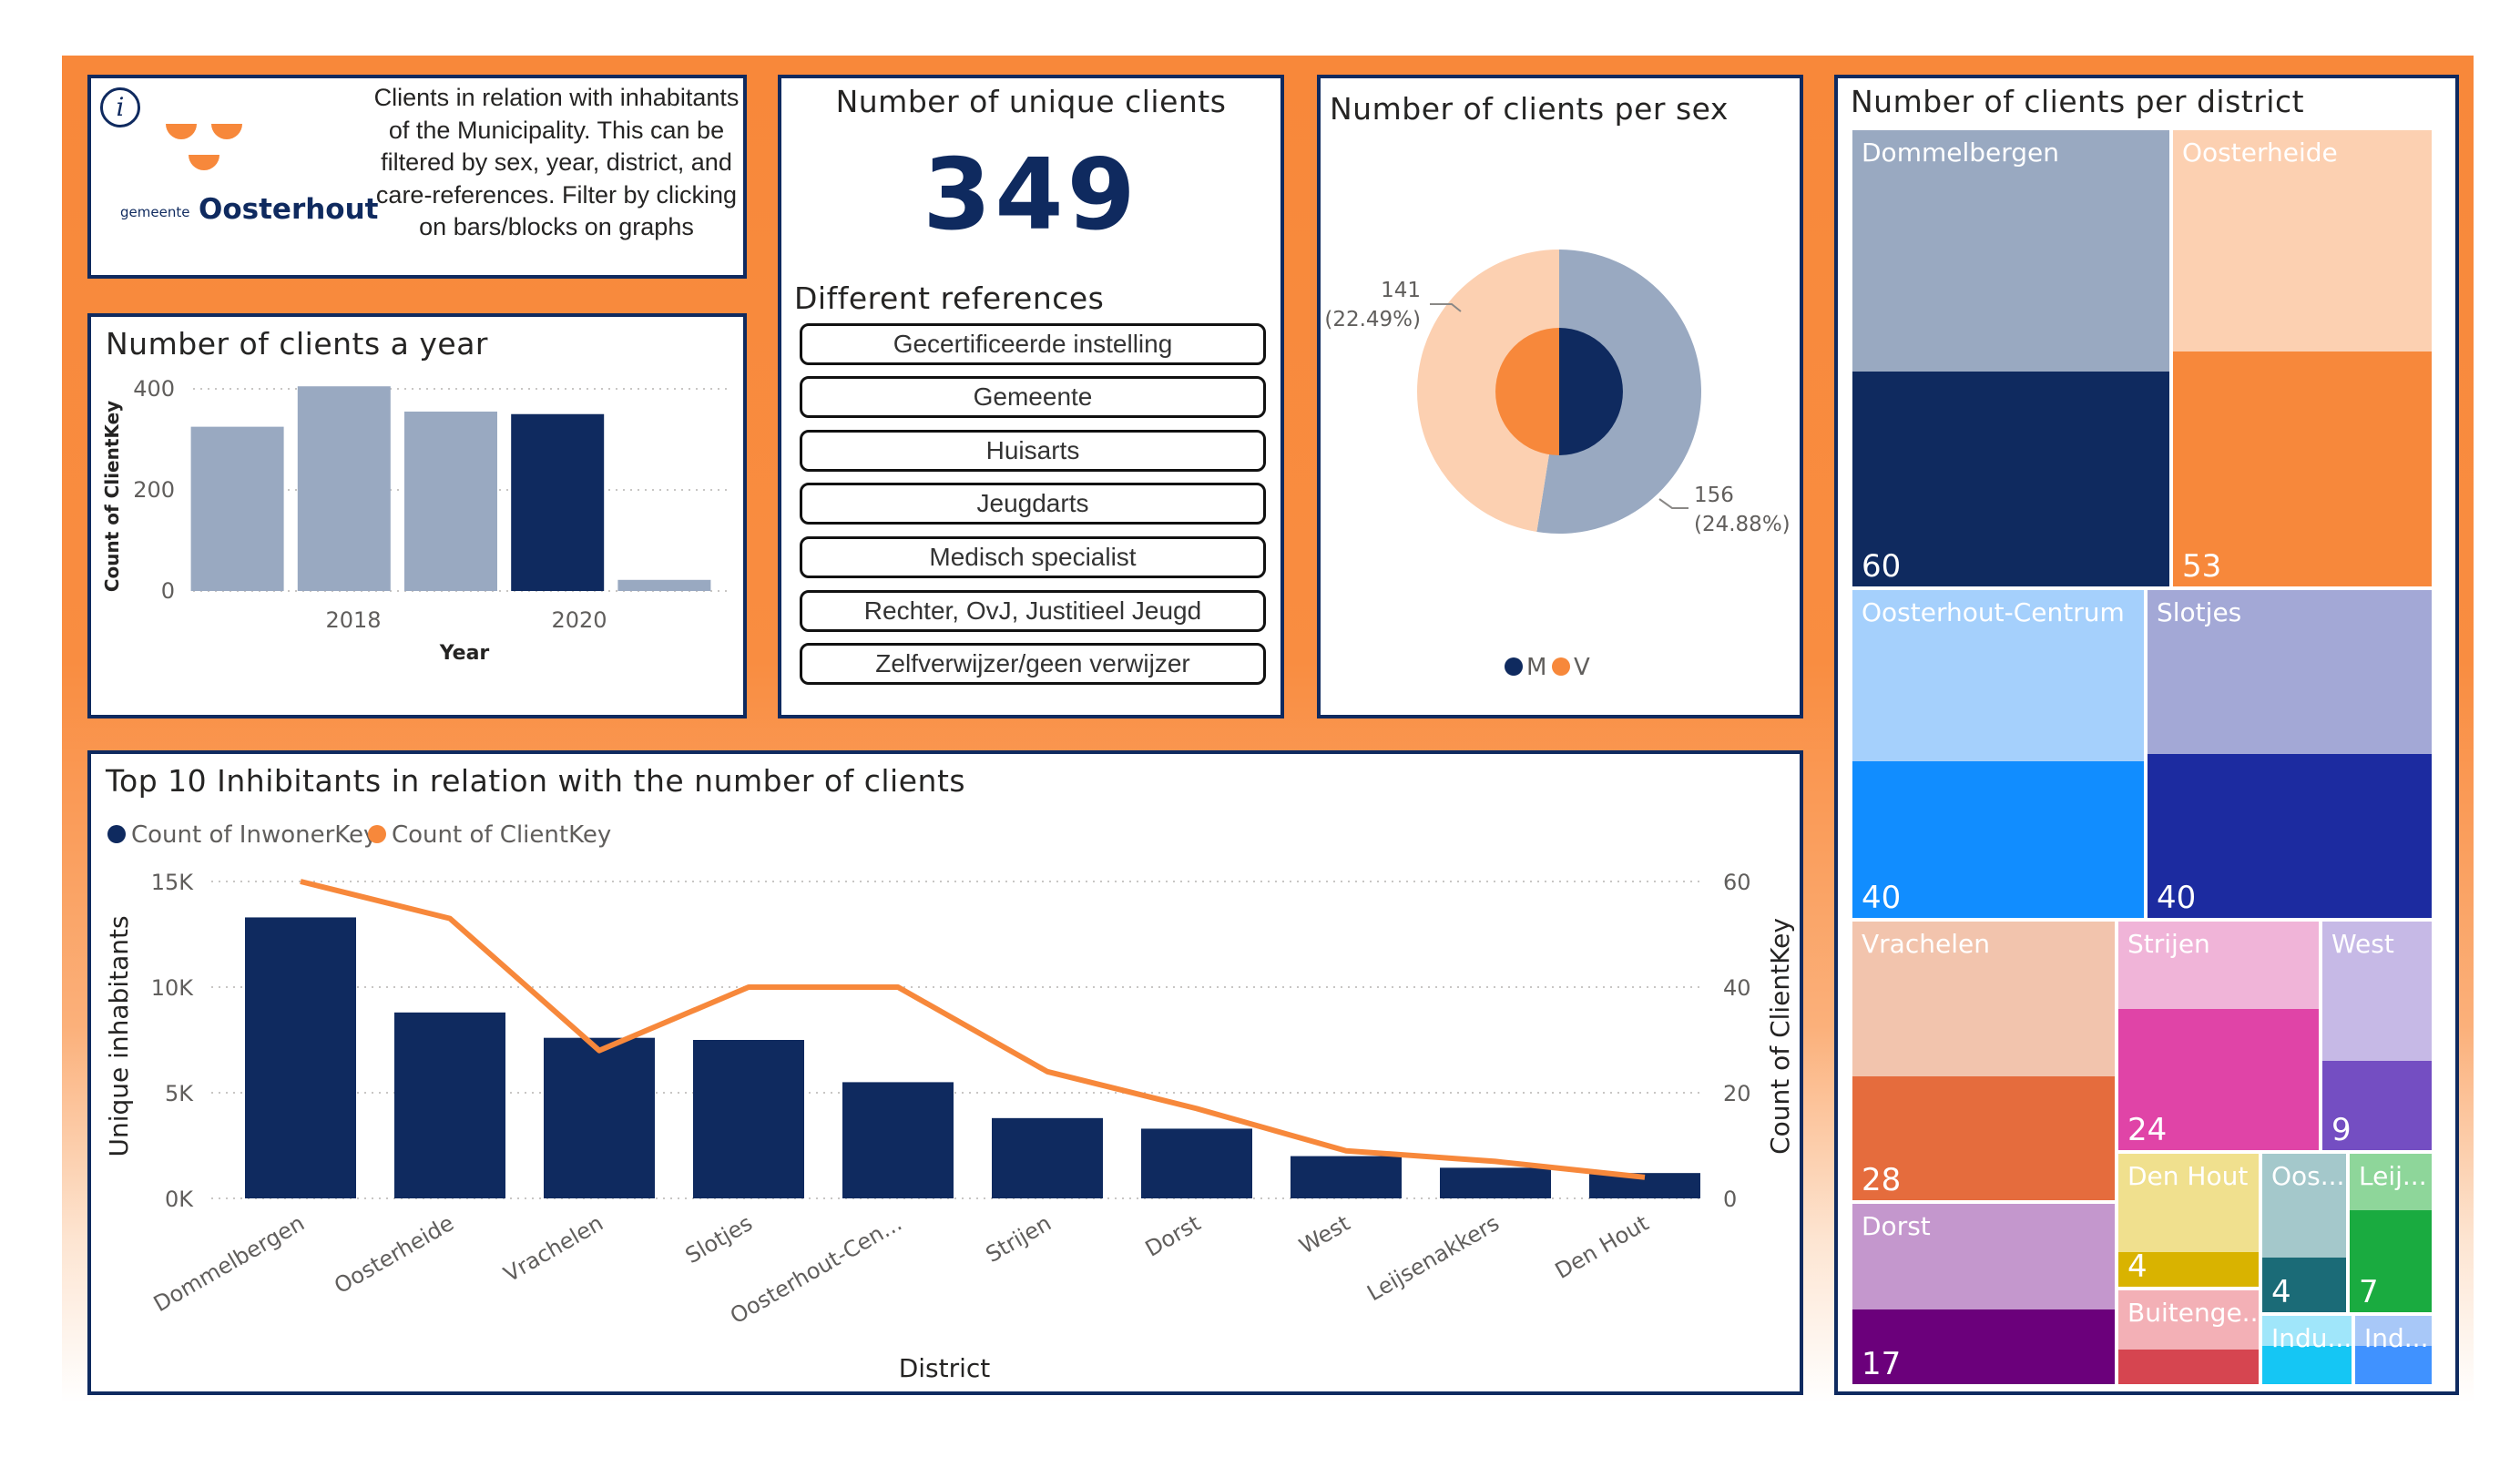 Image resolution: width=2520 pixels, height=1457 pixels. I want to click on x-axis-label: Year, so click(464, 653).